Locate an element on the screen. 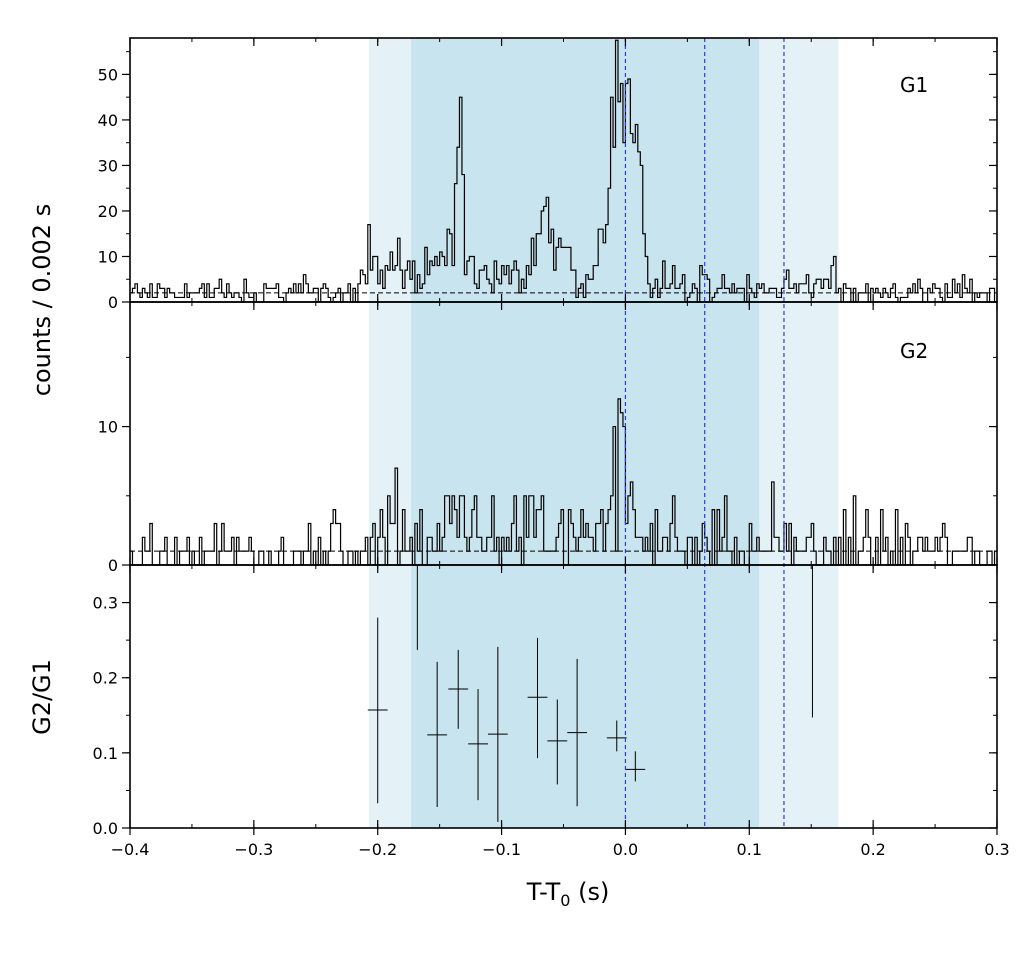 This screenshot has height=965, width=1034. y-axis-title-ratio: G2/G1 is located at coordinates (42, 697).